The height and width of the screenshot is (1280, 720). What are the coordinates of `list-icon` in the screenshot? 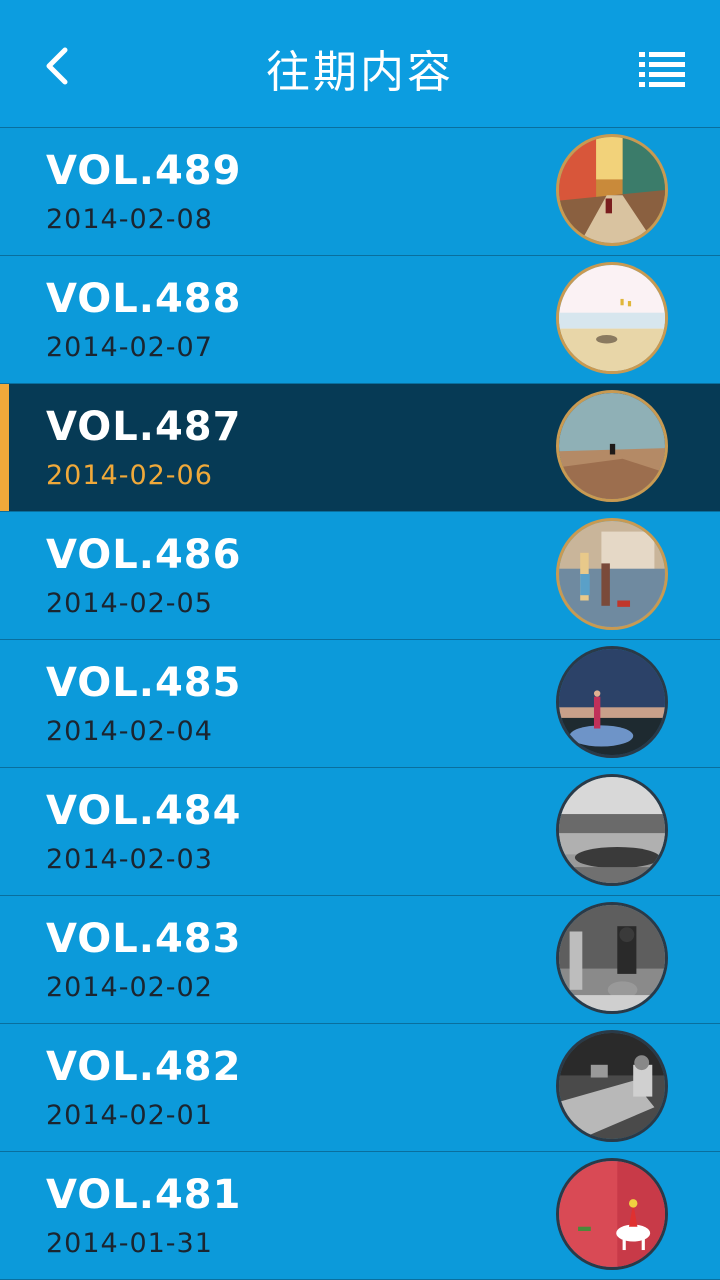 It's located at (662, 69).